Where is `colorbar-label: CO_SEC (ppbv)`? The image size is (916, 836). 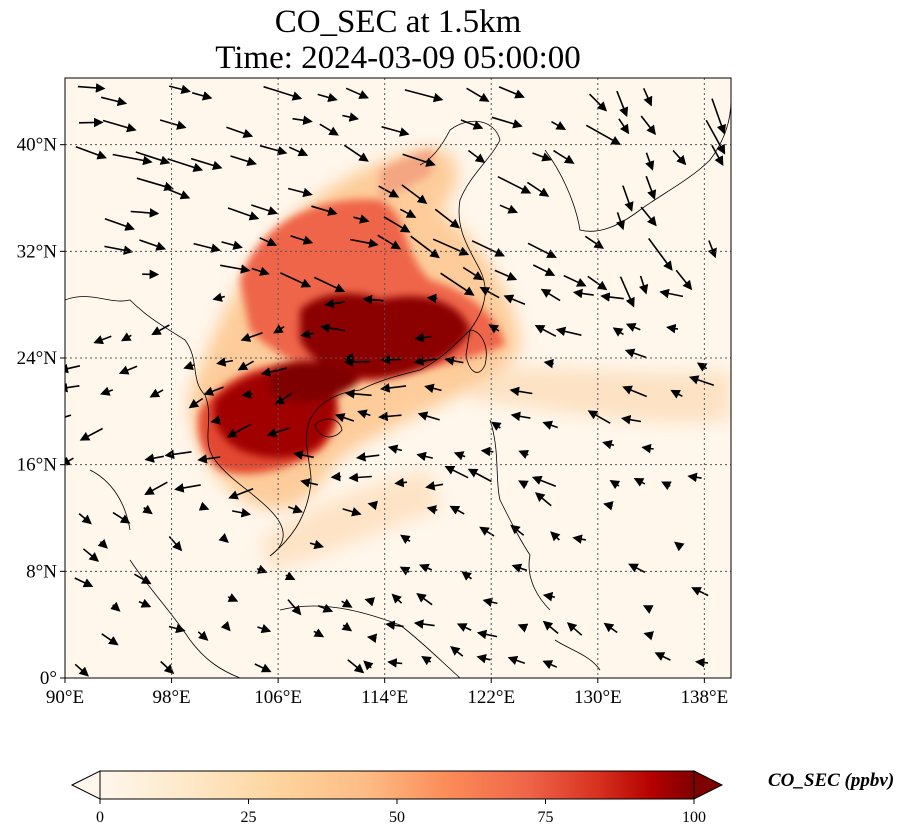 colorbar-label: CO_SEC (ppbv) is located at coordinates (831, 780).